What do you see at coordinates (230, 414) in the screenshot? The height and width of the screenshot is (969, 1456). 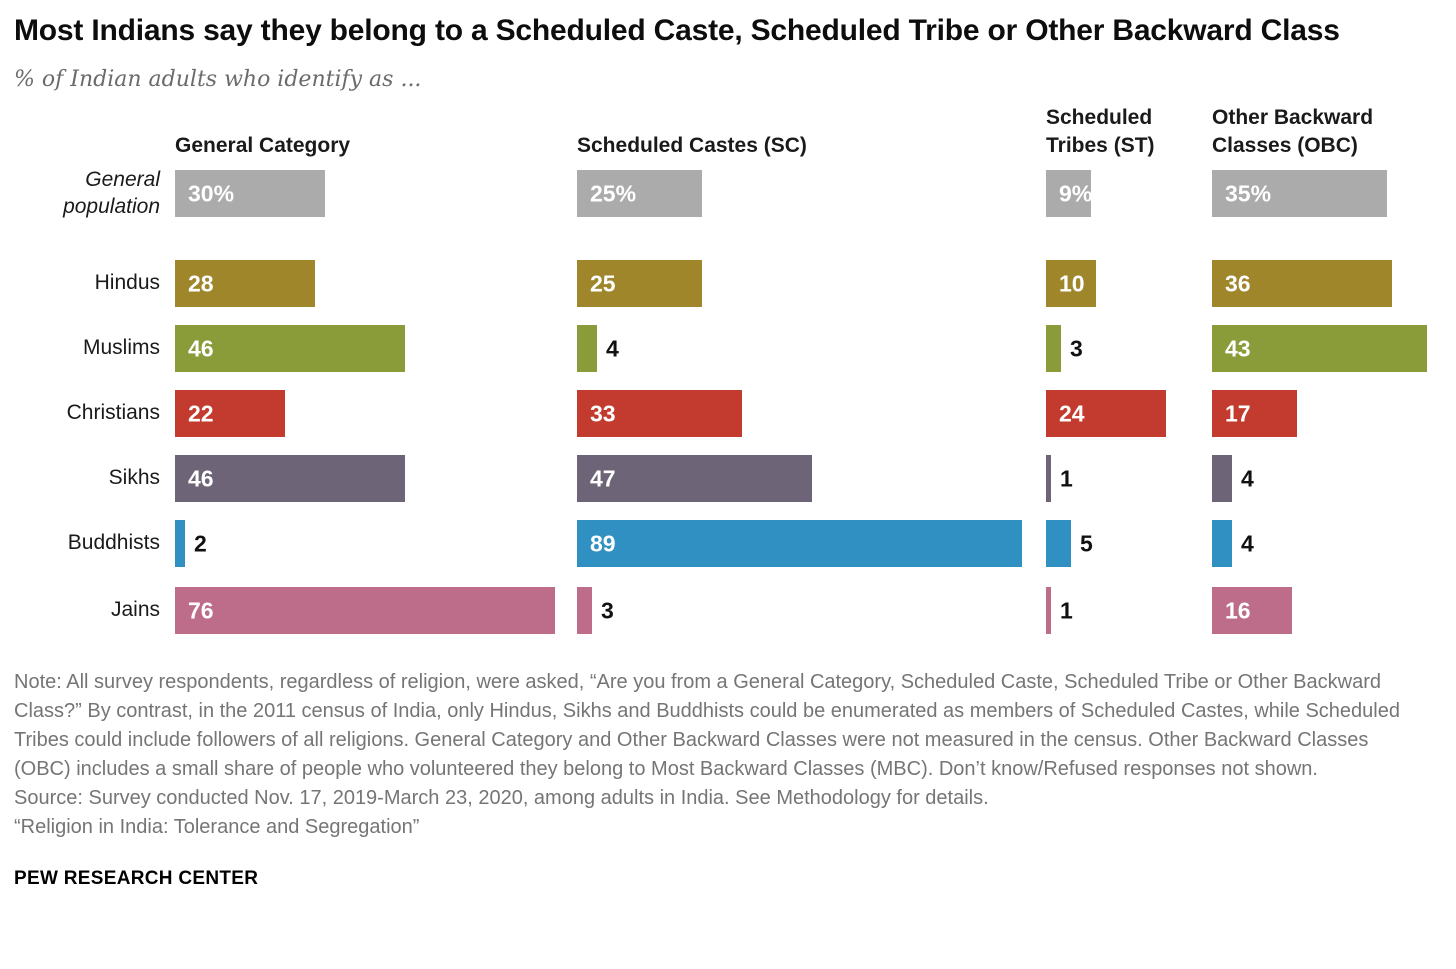 I see `bar-cell: 22` at bounding box center [230, 414].